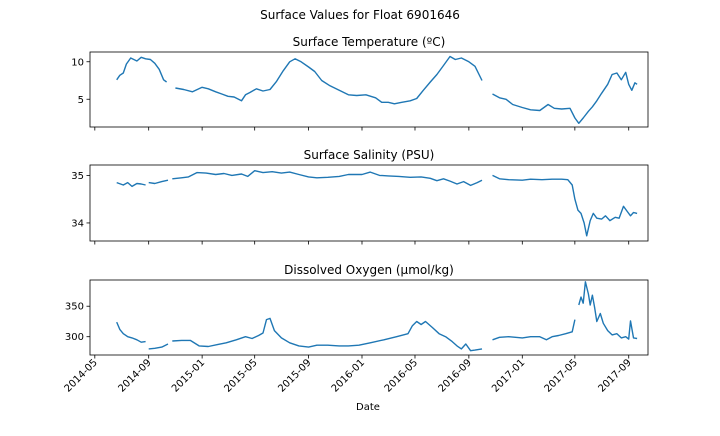  Describe the element at coordinates (368, 407) in the screenshot. I see `x-axis-label: Date` at that location.